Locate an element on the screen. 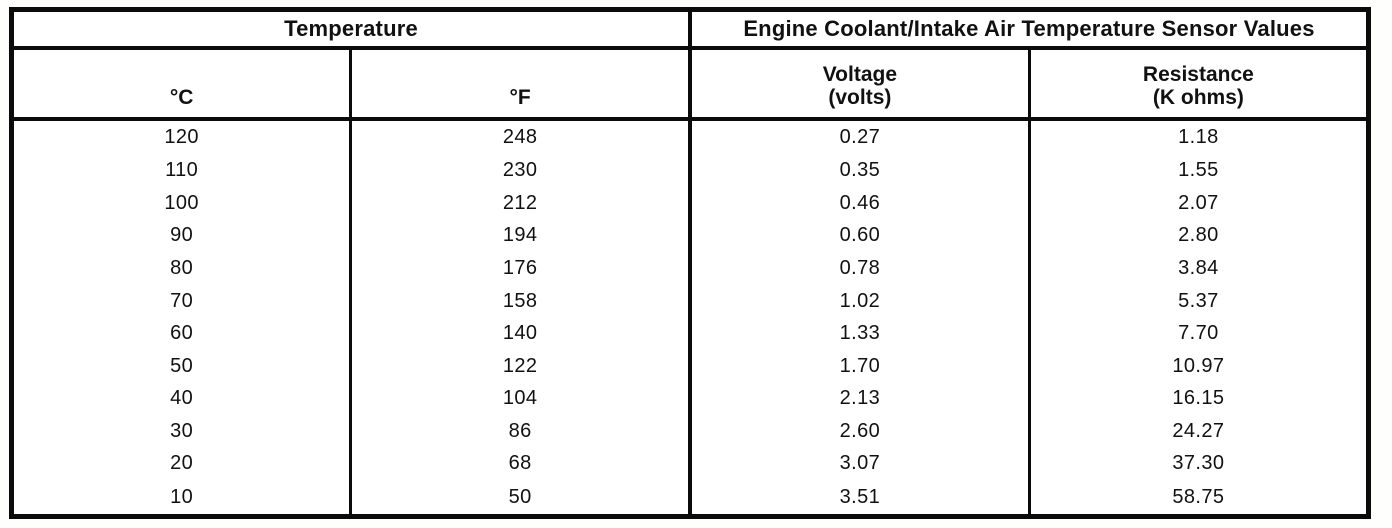 This screenshot has height=528, width=1392. cell-resistance: 37.30 is located at coordinates (1199, 464).